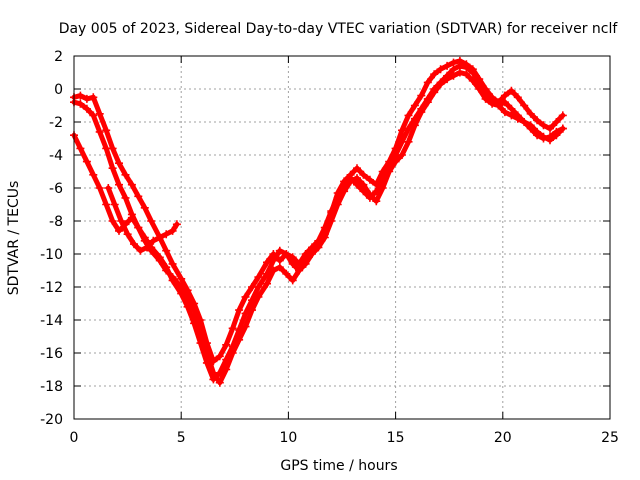 The width and height of the screenshot is (640, 480). Describe the element at coordinates (58, 90) in the screenshot. I see `y-tick-label: 0` at that location.